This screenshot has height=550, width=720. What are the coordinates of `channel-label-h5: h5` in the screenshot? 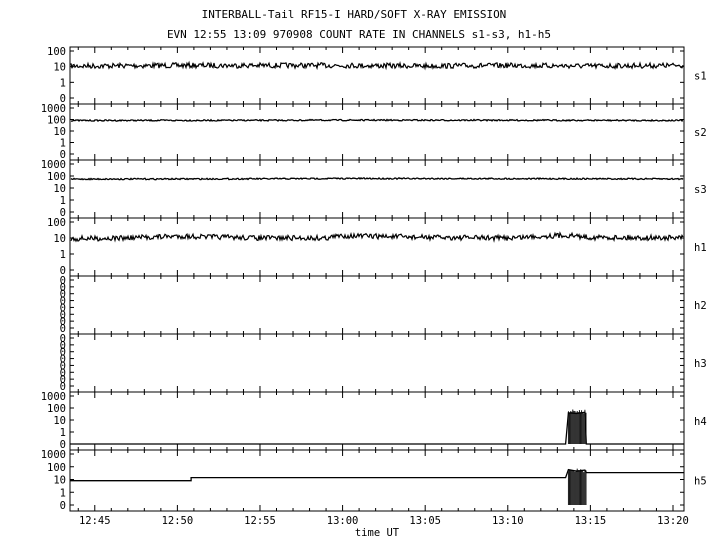 It's located at (700, 482).